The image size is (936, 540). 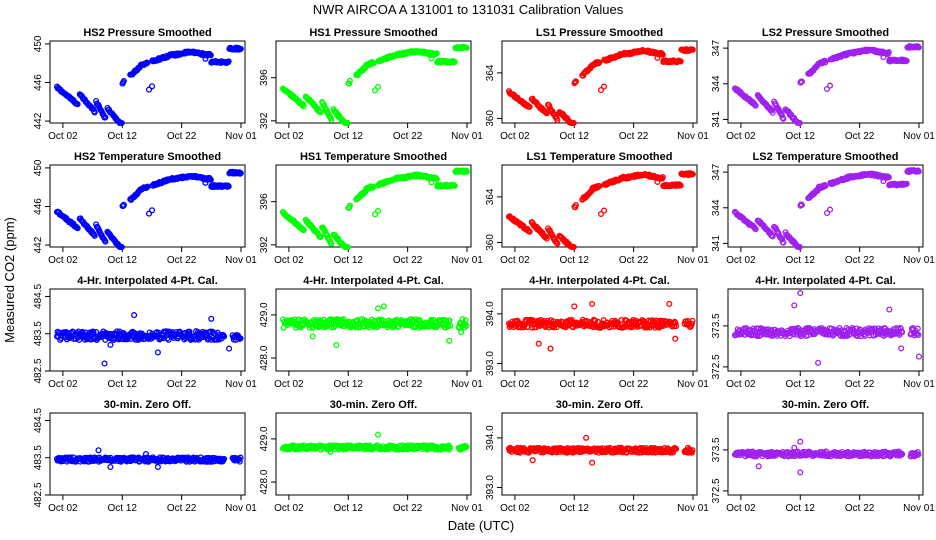 What do you see at coordinates (716, 119) in the screenshot?
I see `y-tick-label: 341` at bounding box center [716, 119].